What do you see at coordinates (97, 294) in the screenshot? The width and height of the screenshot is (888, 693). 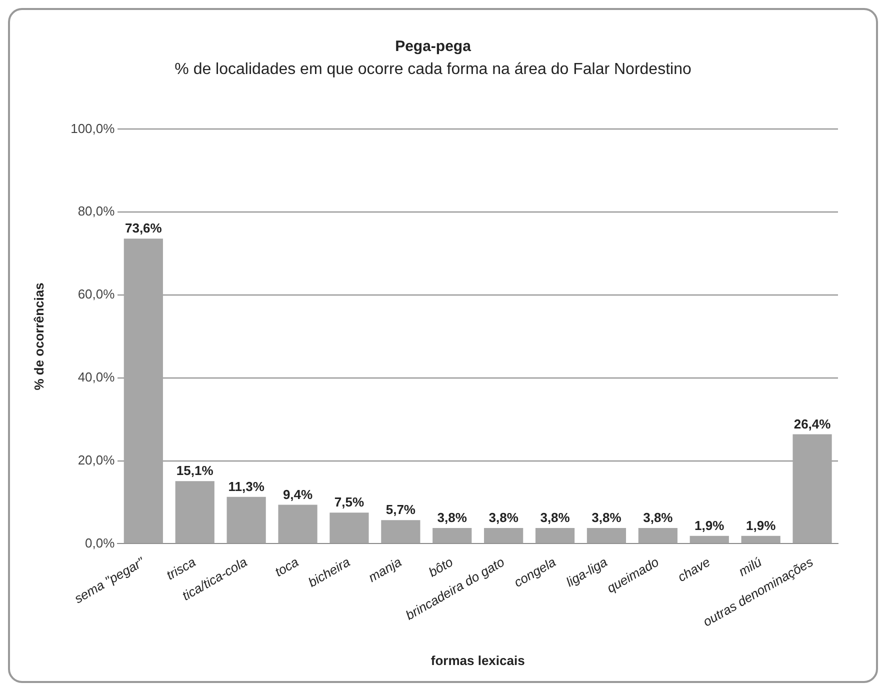 I see `y-tick-label: 60,0%` at bounding box center [97, 294].